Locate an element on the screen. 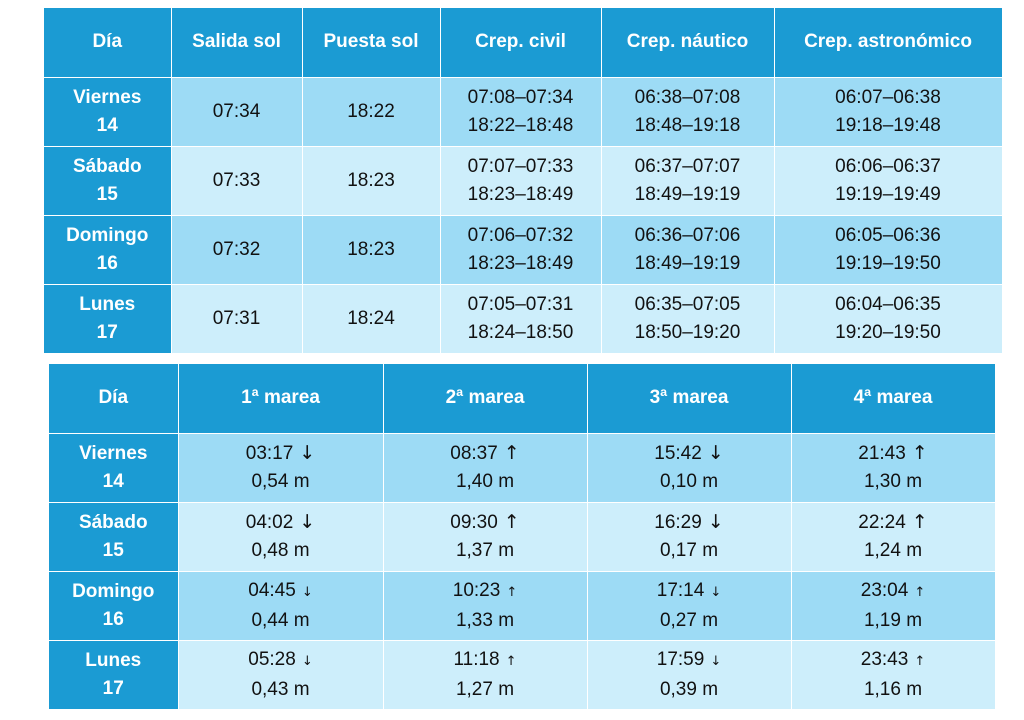 The height and width of the screenshot is (720, 1024). sun-header-nautical: Crep. náutico is located at coordinates (688, 43).